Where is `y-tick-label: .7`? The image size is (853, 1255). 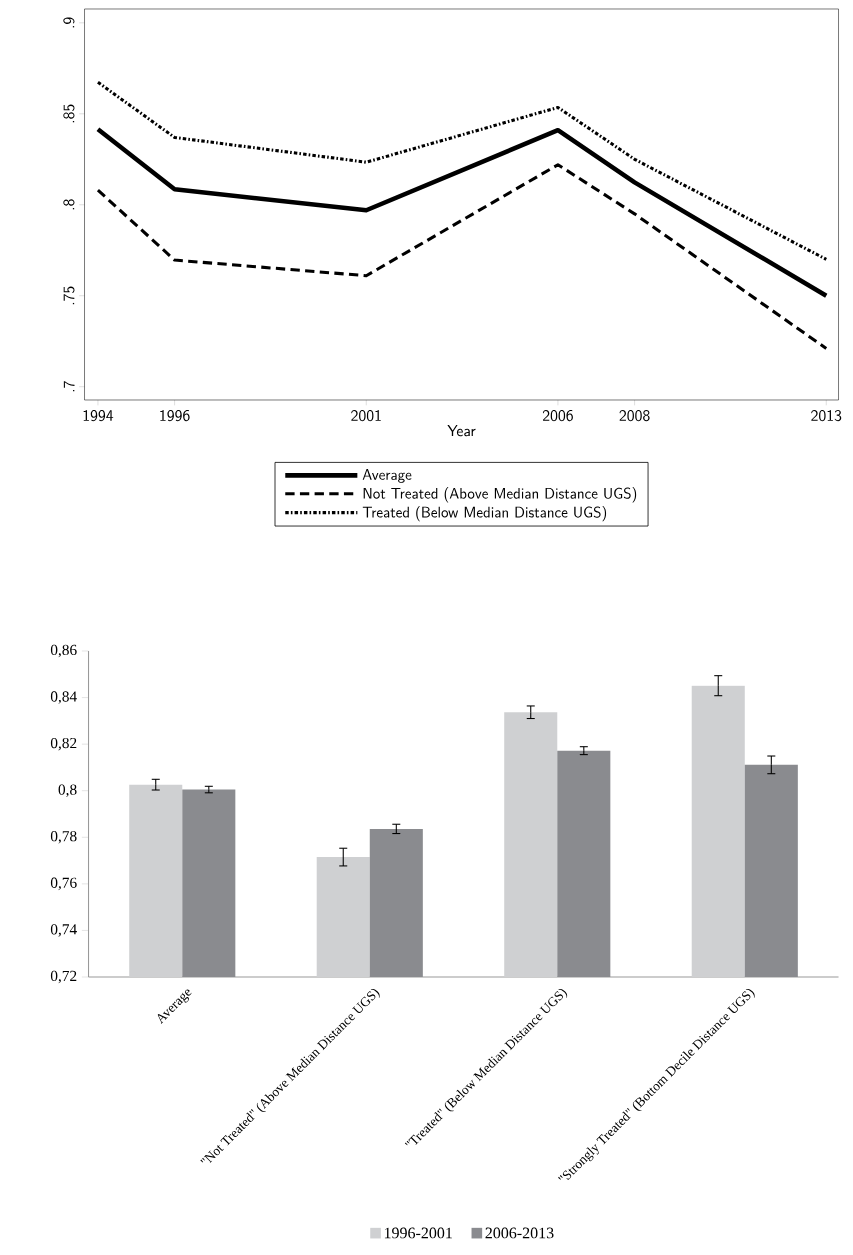 y-tick-label: .7 is located at coordinates (69, 386).